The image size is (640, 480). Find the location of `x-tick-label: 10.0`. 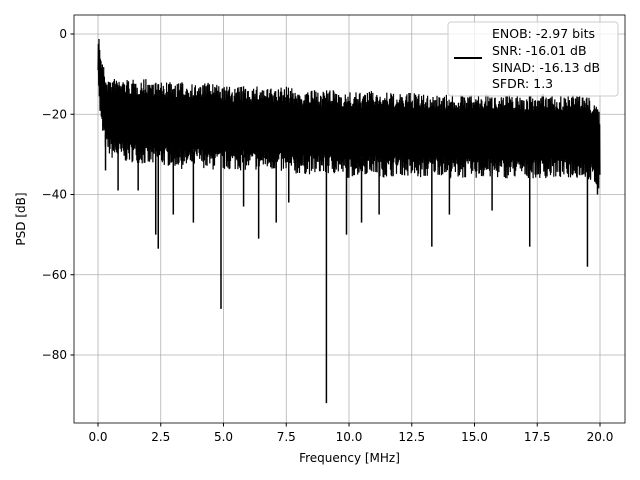

x-tick-label: 10.0 is located at coordinates (349, 437).